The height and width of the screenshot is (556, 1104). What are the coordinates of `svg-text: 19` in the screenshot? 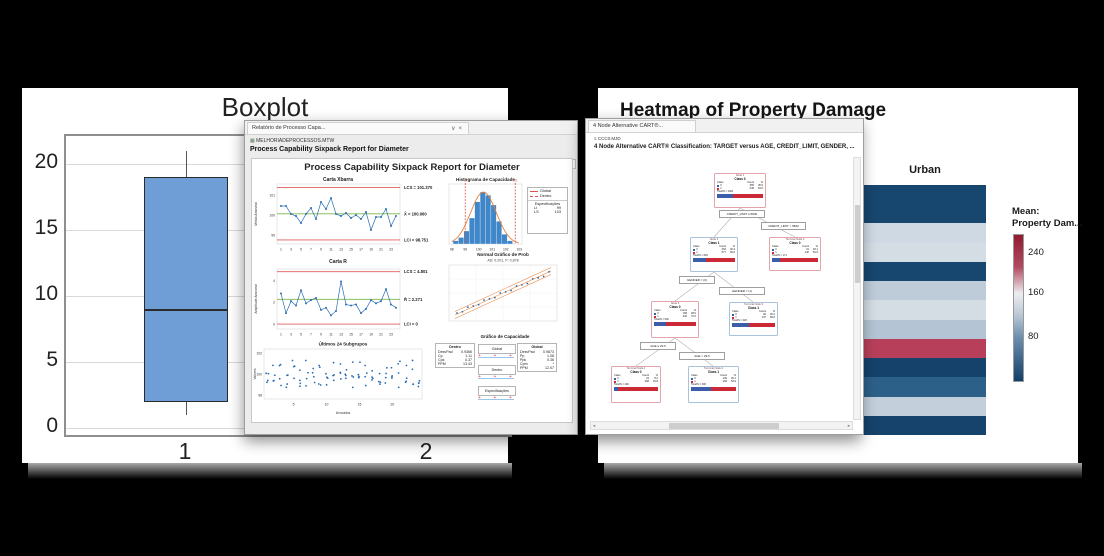 It's located at (371, 250).